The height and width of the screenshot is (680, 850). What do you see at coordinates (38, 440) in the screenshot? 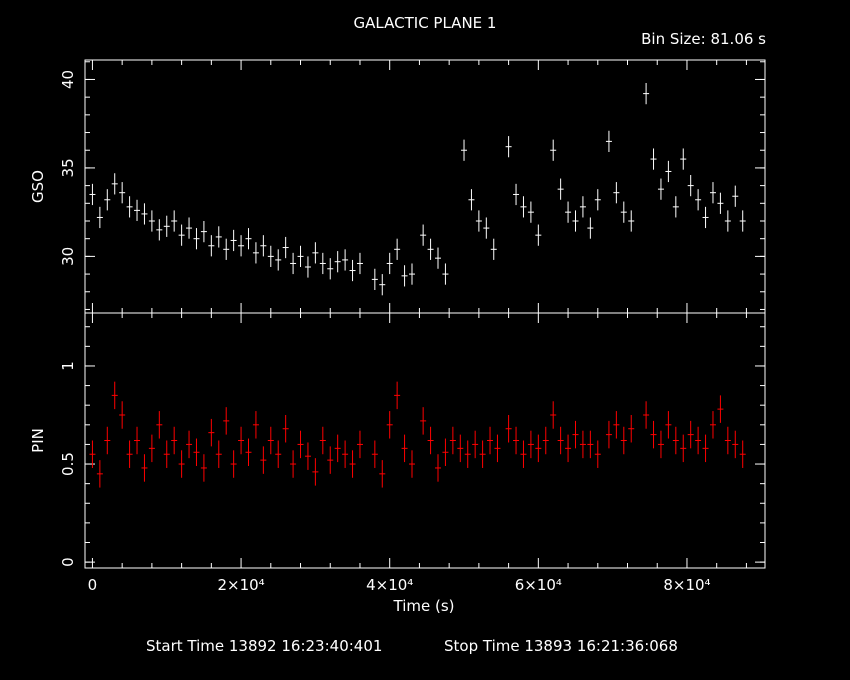
I see `pin-axis-label: PIN` at bounding box center [38, 440].